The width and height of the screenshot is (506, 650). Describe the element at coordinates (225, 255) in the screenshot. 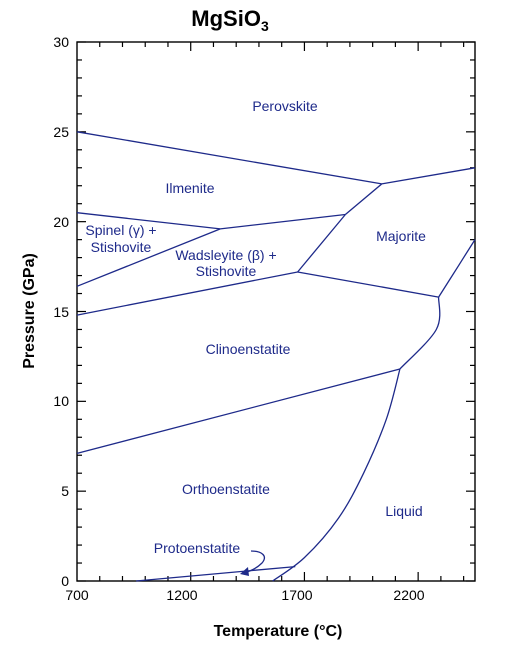

I see `label-wadsleyite-line1: Wadsleyite (β) +` at that location.